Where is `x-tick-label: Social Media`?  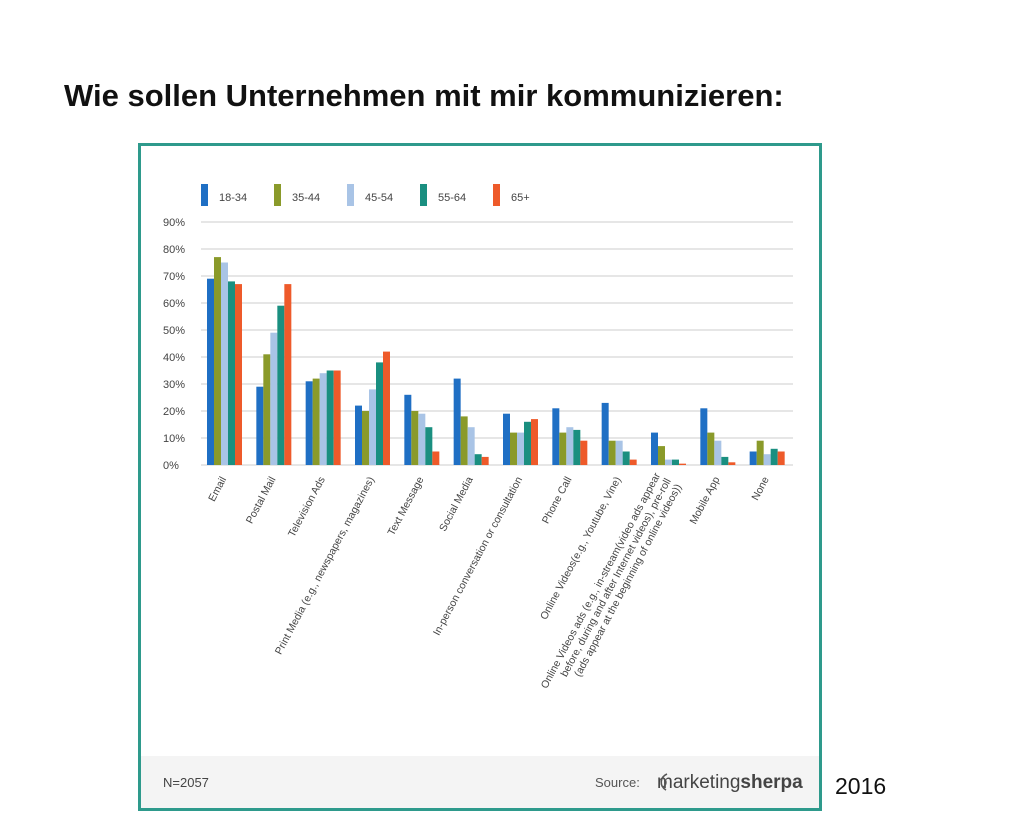
x-tick-label: Social Media is located at coordinates (456, 504).